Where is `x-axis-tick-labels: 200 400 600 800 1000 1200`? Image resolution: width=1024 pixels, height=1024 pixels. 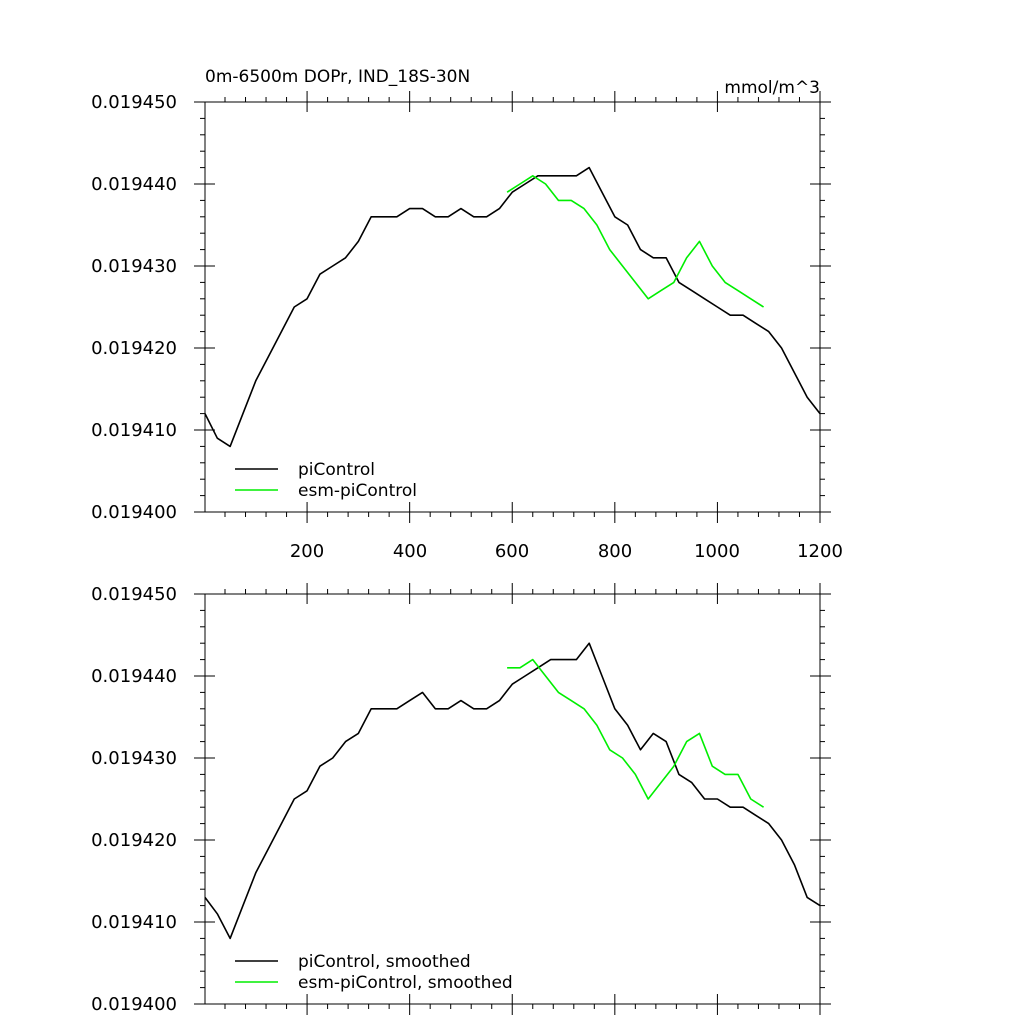
x-axis-tick-labels: 200 400 600 800 1000 1200 is located at coordinates (566, 551).